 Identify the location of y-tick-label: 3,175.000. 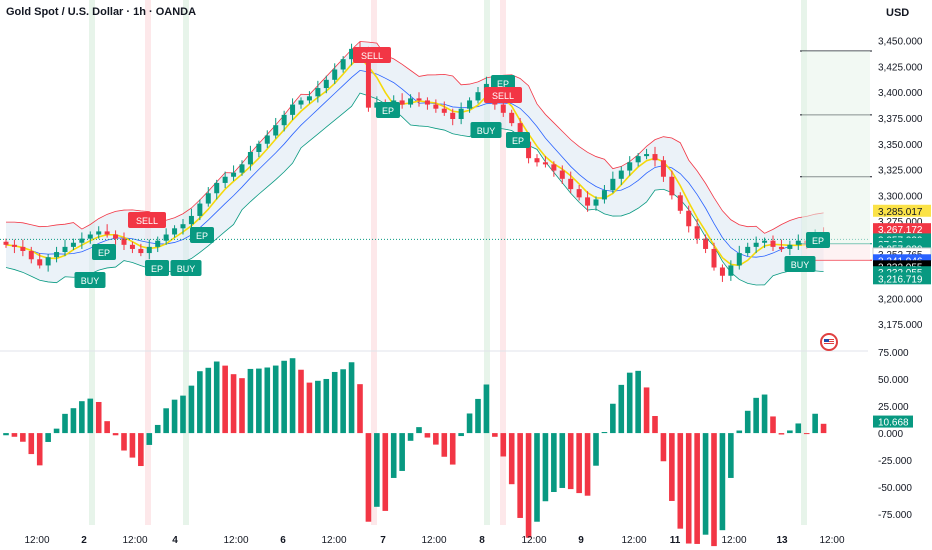
(900, 325).